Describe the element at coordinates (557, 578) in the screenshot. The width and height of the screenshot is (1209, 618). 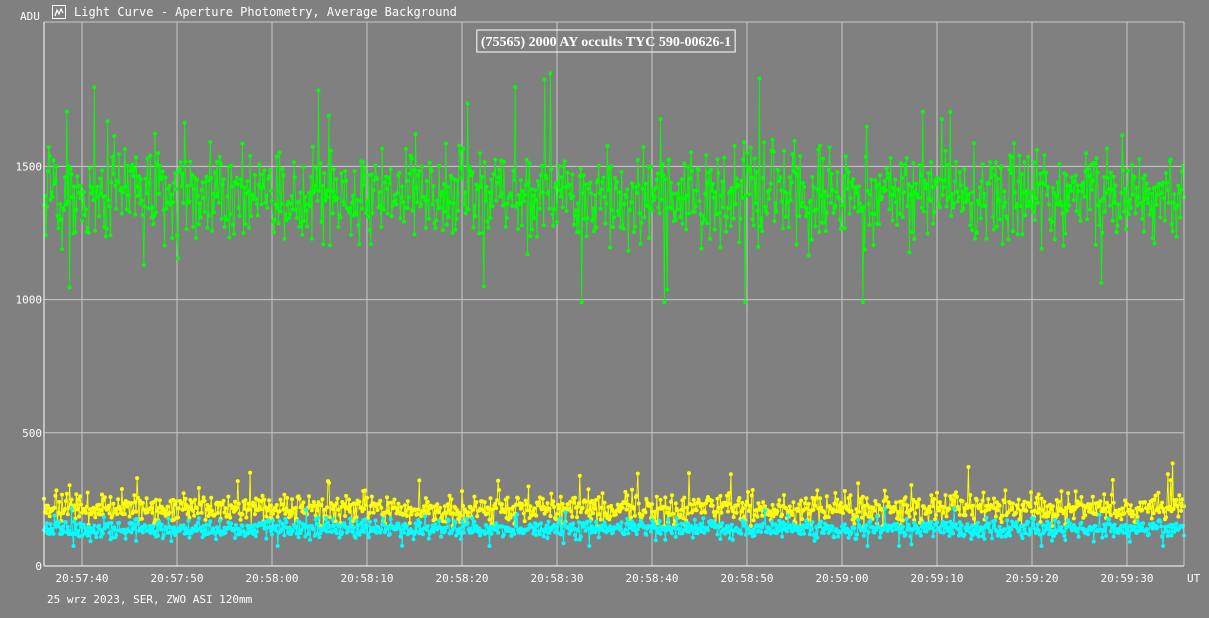
I see `x-tick-label: 20:58:30` at that location.